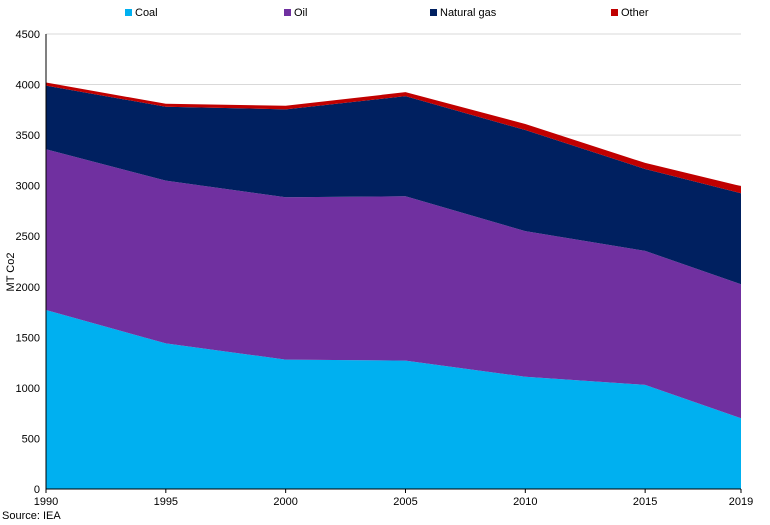 The image size is (770, 525). I want to click on legend-item-coal: Coal, so click(141, 13).